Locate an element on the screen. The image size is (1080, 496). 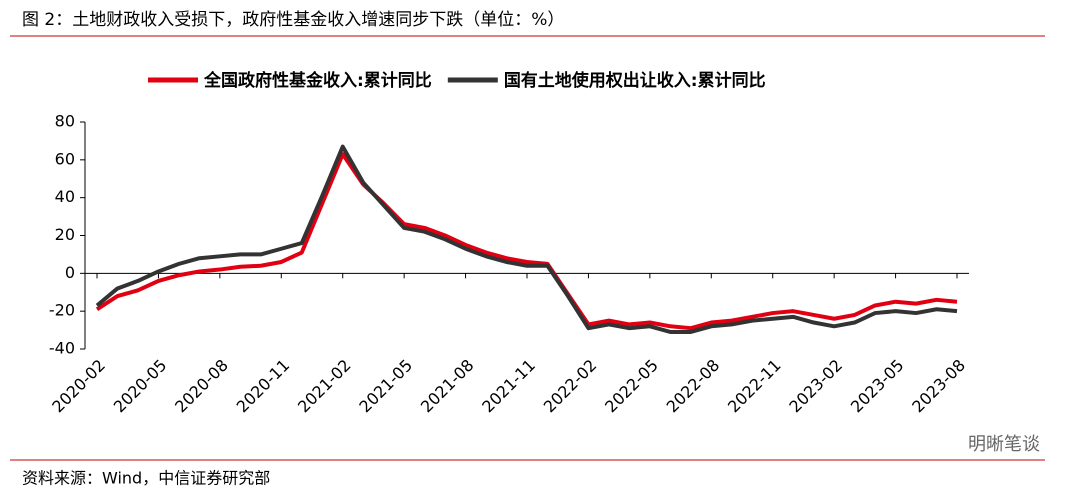
legend-label: 国有土地使用权出让收入:累计同比 is located at coordinates (635, 80).